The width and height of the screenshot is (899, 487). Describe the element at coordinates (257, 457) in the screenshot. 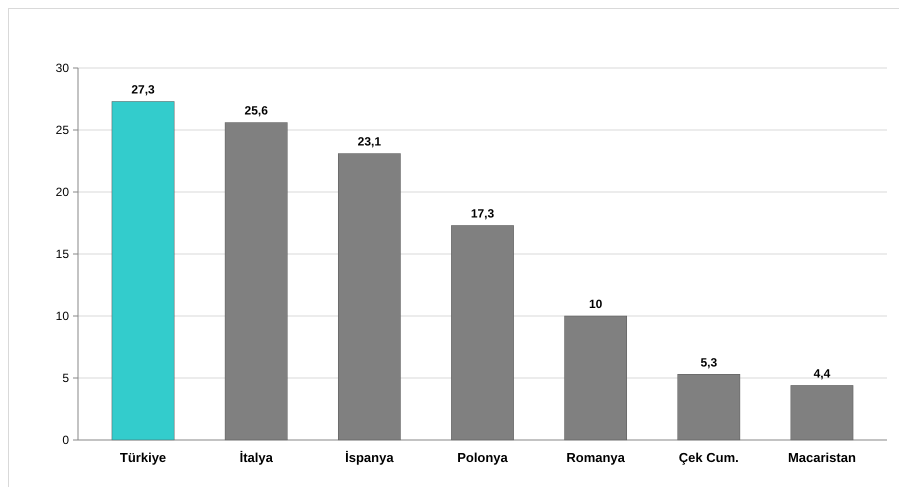

I see `x-tick-label: İtalya` at that location.